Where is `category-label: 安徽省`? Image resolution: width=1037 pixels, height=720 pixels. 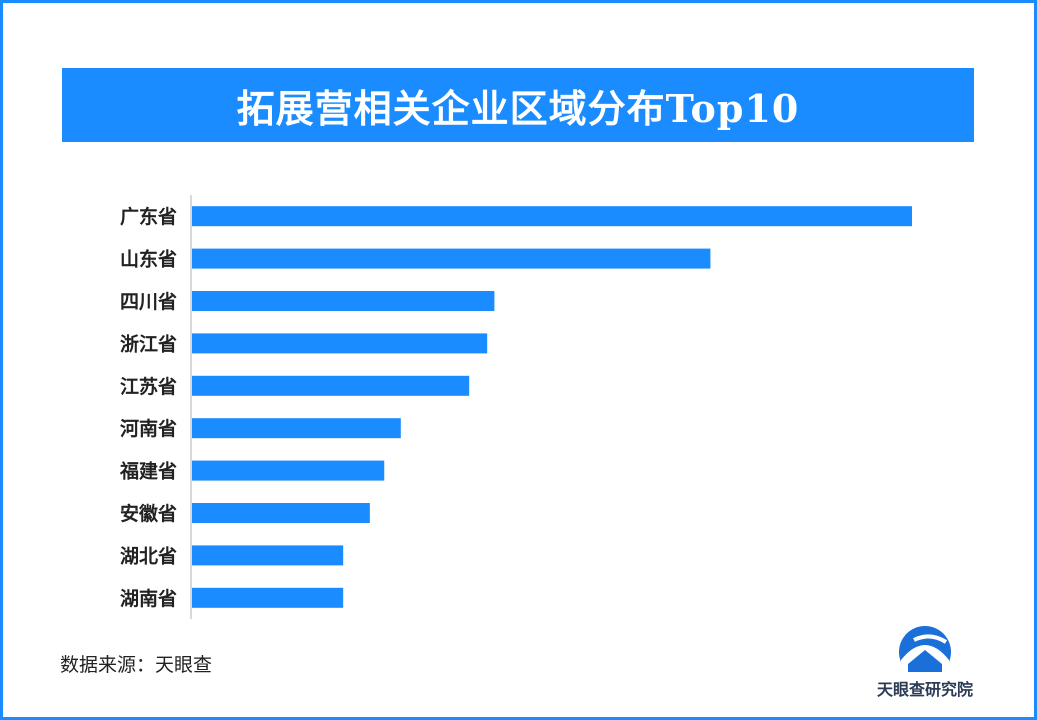 category-label: 安徽省 is located at coordinates (148, 513).